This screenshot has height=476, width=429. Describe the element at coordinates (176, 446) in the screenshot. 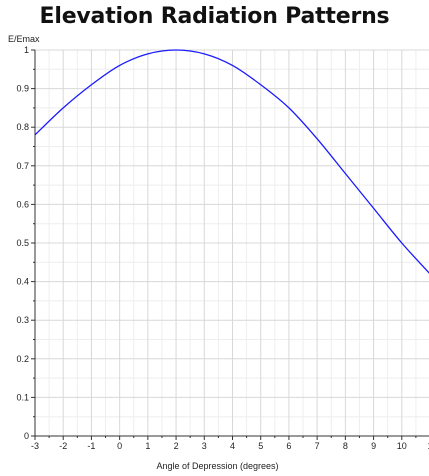

I see `x-tick-label: 2` at that location.